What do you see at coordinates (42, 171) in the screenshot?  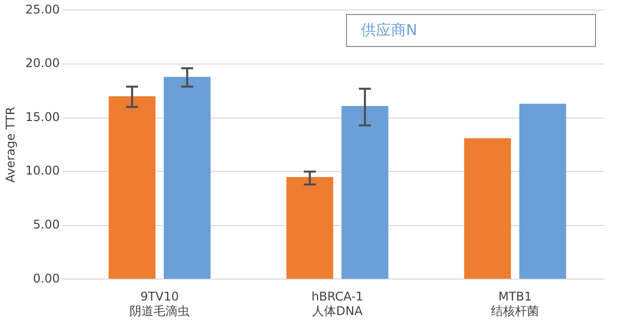 I see `y-tick-label: 10.00` at bounding box center [42, 171].